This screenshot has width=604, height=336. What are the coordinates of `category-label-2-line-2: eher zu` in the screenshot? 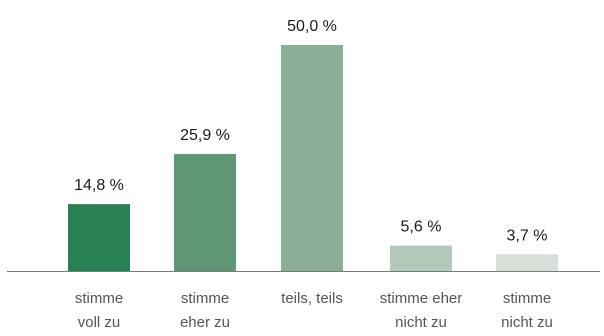 It's located at (205, 322).